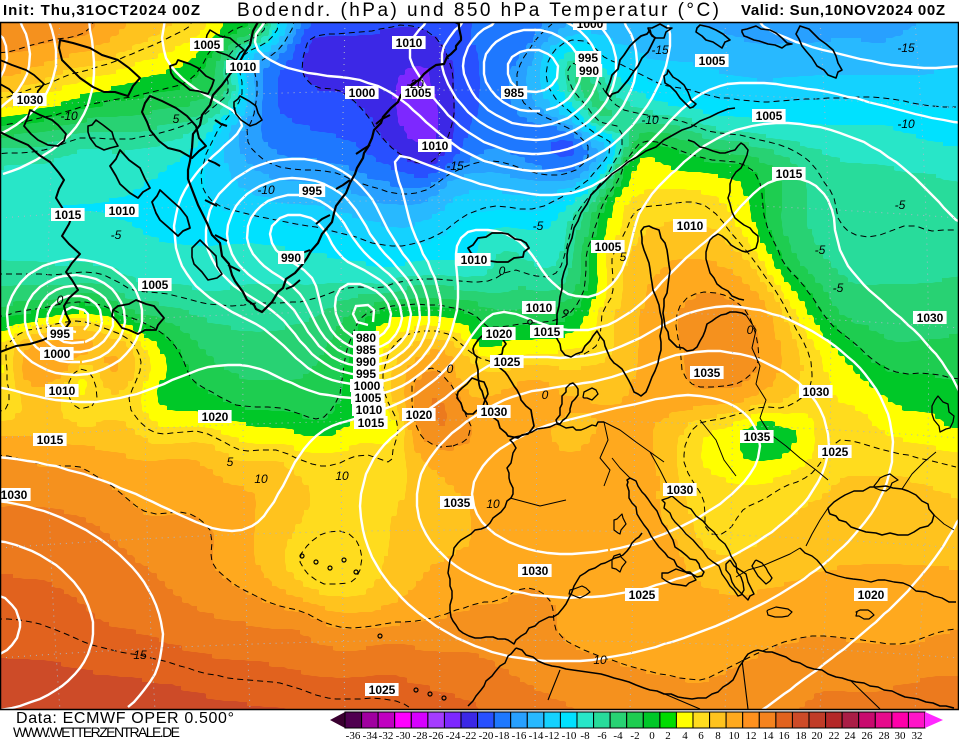 The width and height of the screenshot is (959, 741). What do you see at coordinates (101, 10) in the screenshot?
I see `svg-text: Init: Thu,31OCT2024 00Z` at bounding box center [101, 10].